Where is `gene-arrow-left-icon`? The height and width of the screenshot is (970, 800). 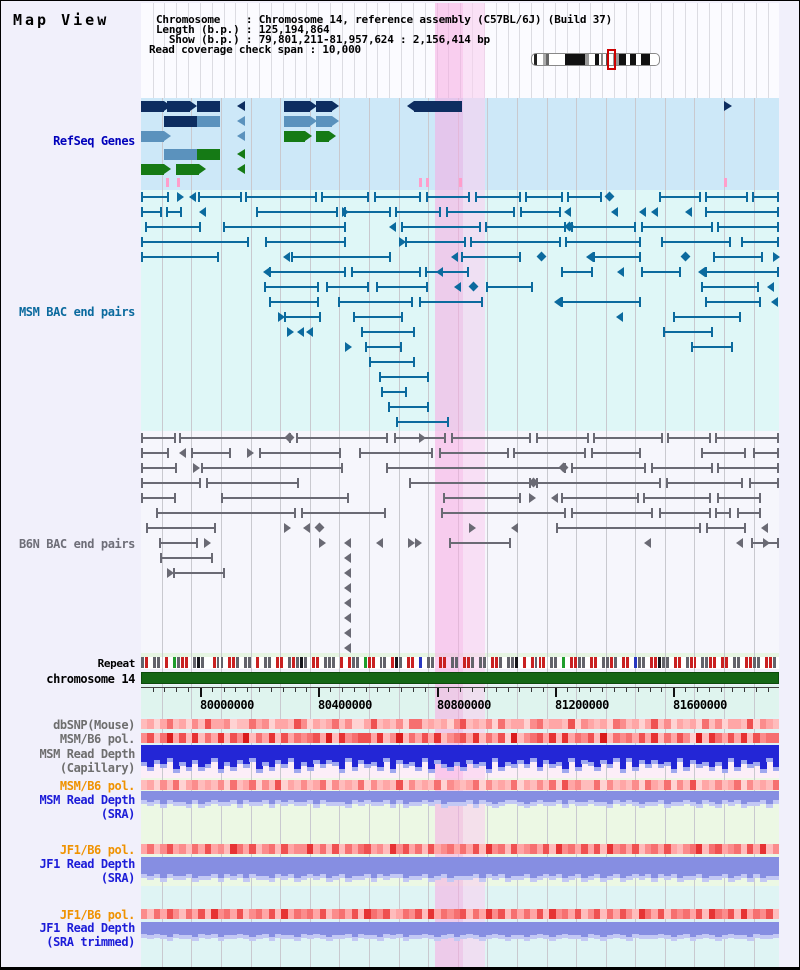 gene-arrow-left-icon is located at coordinates (410, 106).